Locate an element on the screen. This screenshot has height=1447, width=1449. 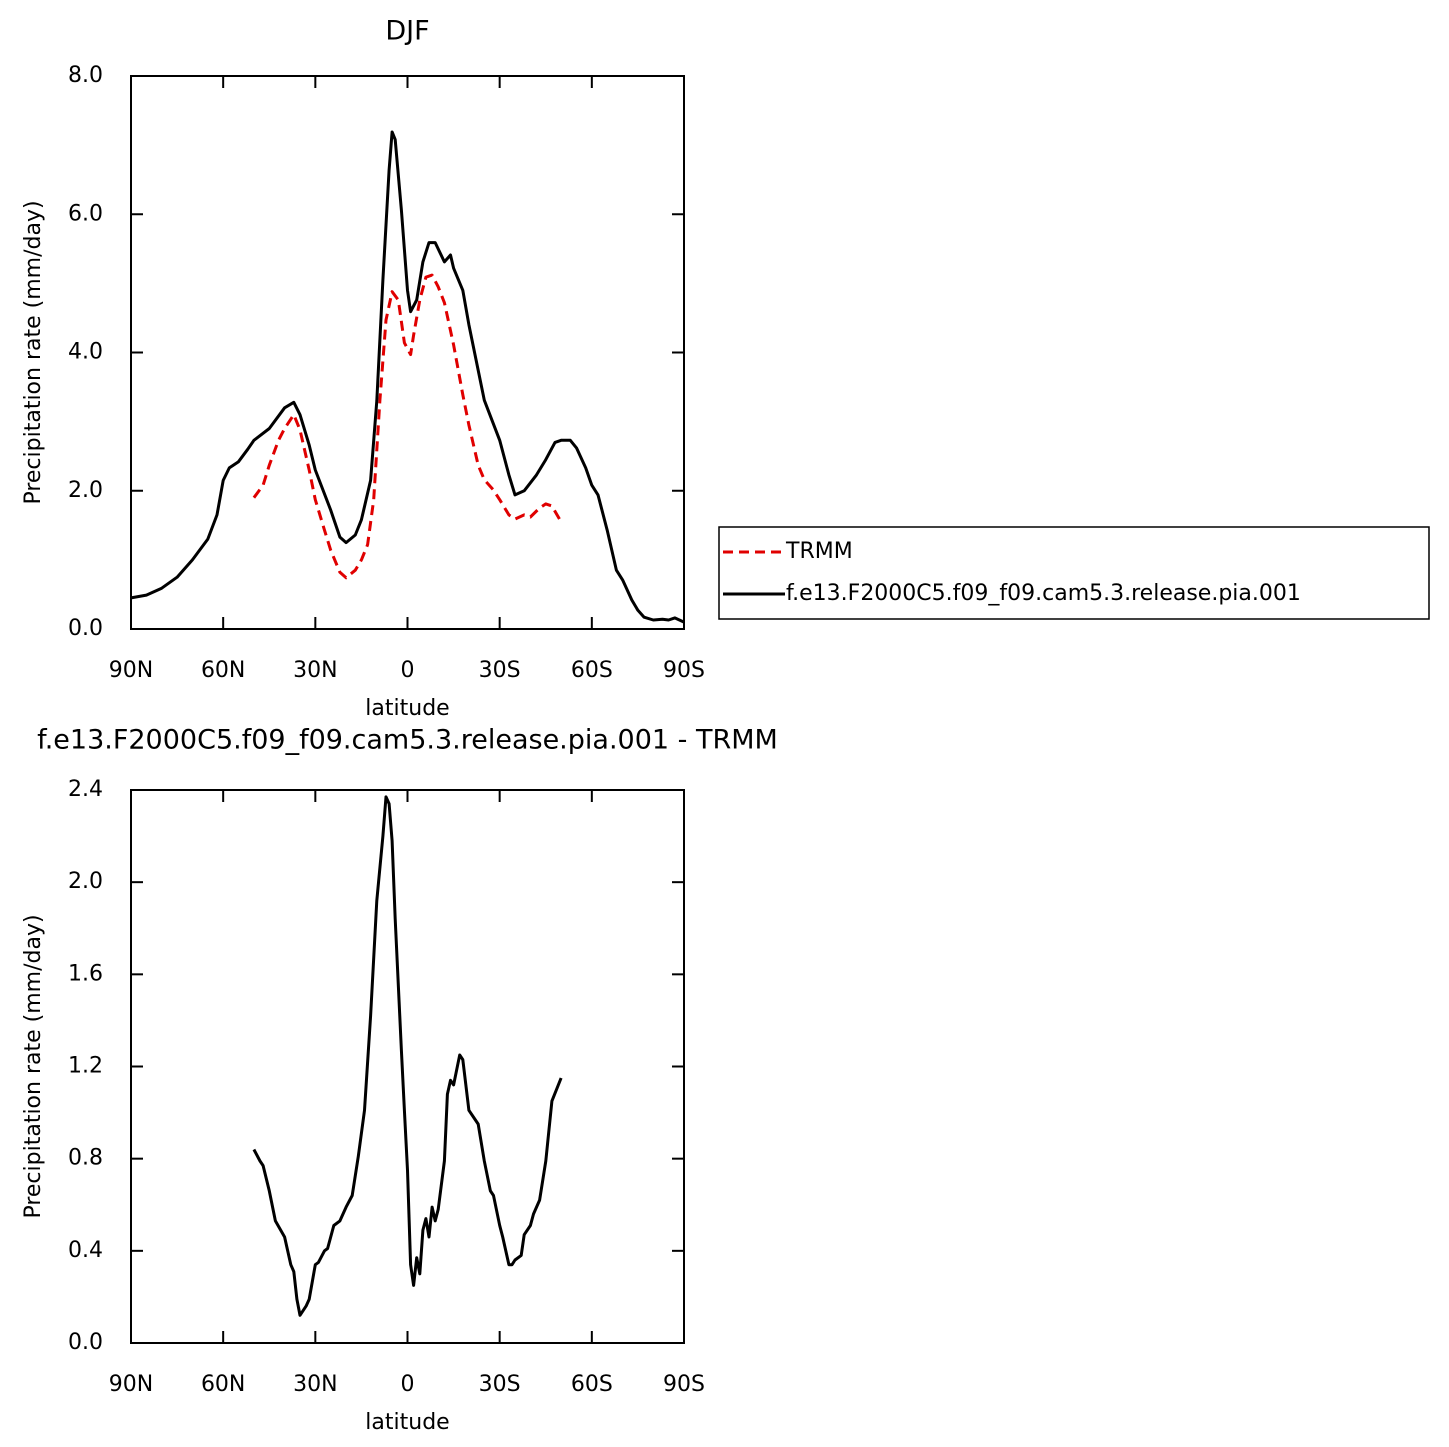
y-tick-label: 6.0 is located at coordinates (85, 213).